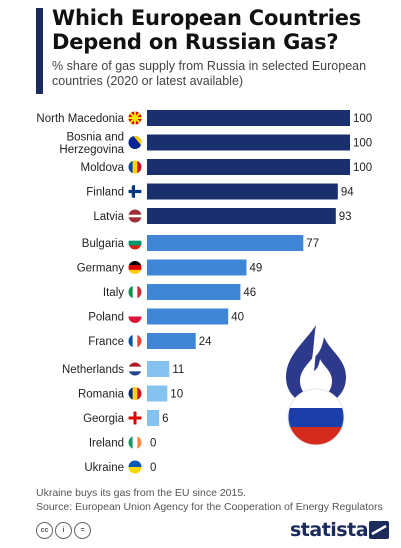 This screenshot has width=401, height=548. Describe the element at coordinates (153, 468) in the screenshot. I see `value-label-ukraine: 0` at that location.